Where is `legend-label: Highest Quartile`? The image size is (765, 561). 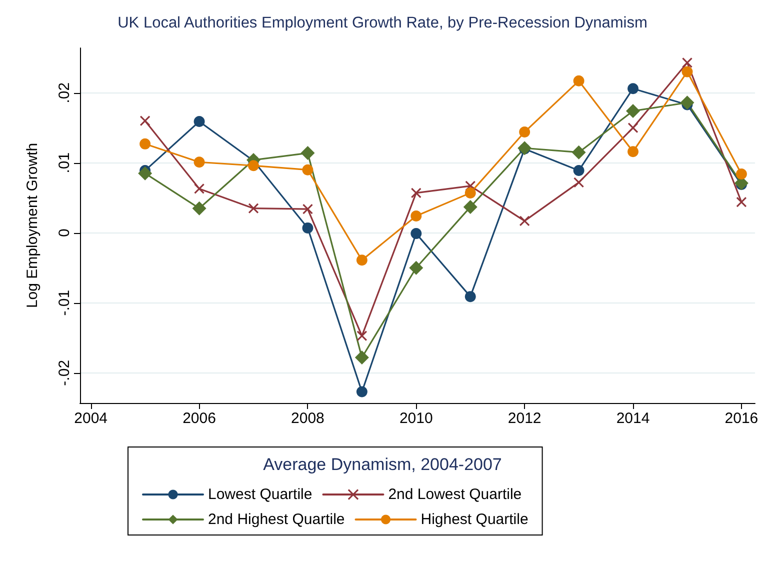 legend-label: Highest Quartile is located at coordinates (474, 519).